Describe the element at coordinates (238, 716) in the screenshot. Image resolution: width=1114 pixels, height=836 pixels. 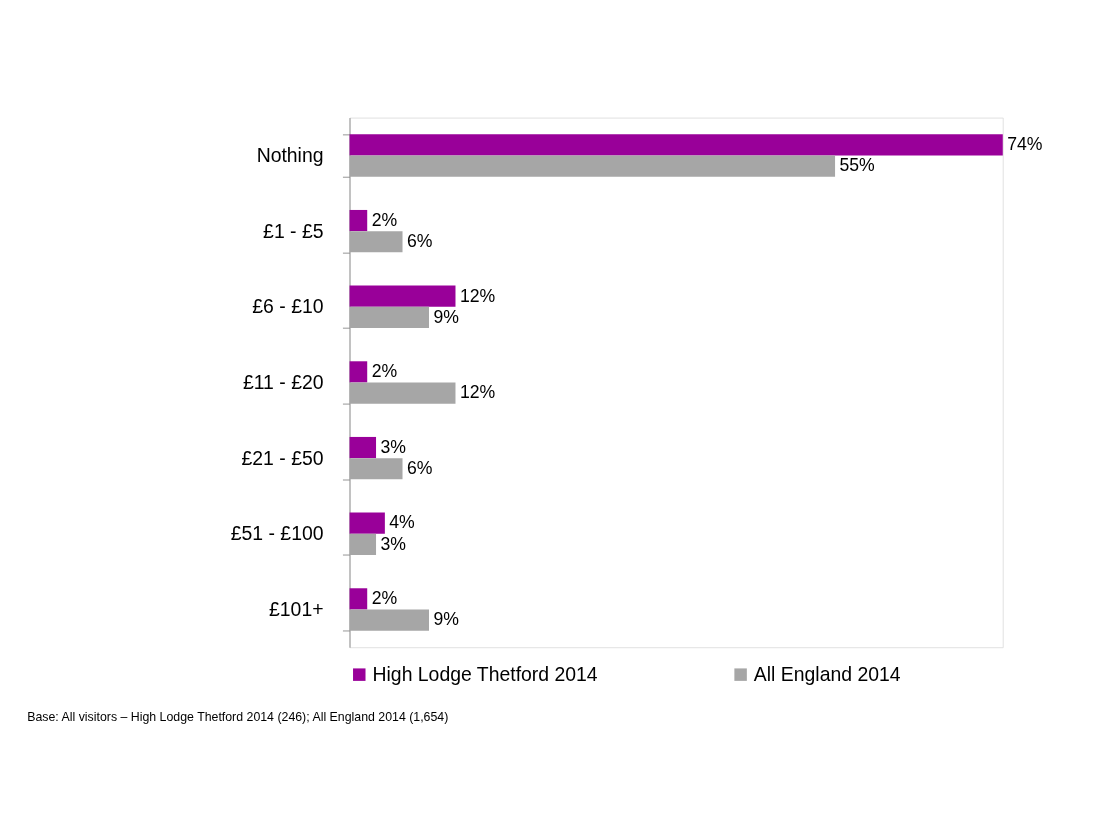
I see `text: Base: All visitors – High Lodge Thetford 2014 (246); All England 2014 (1,654)` at that location.